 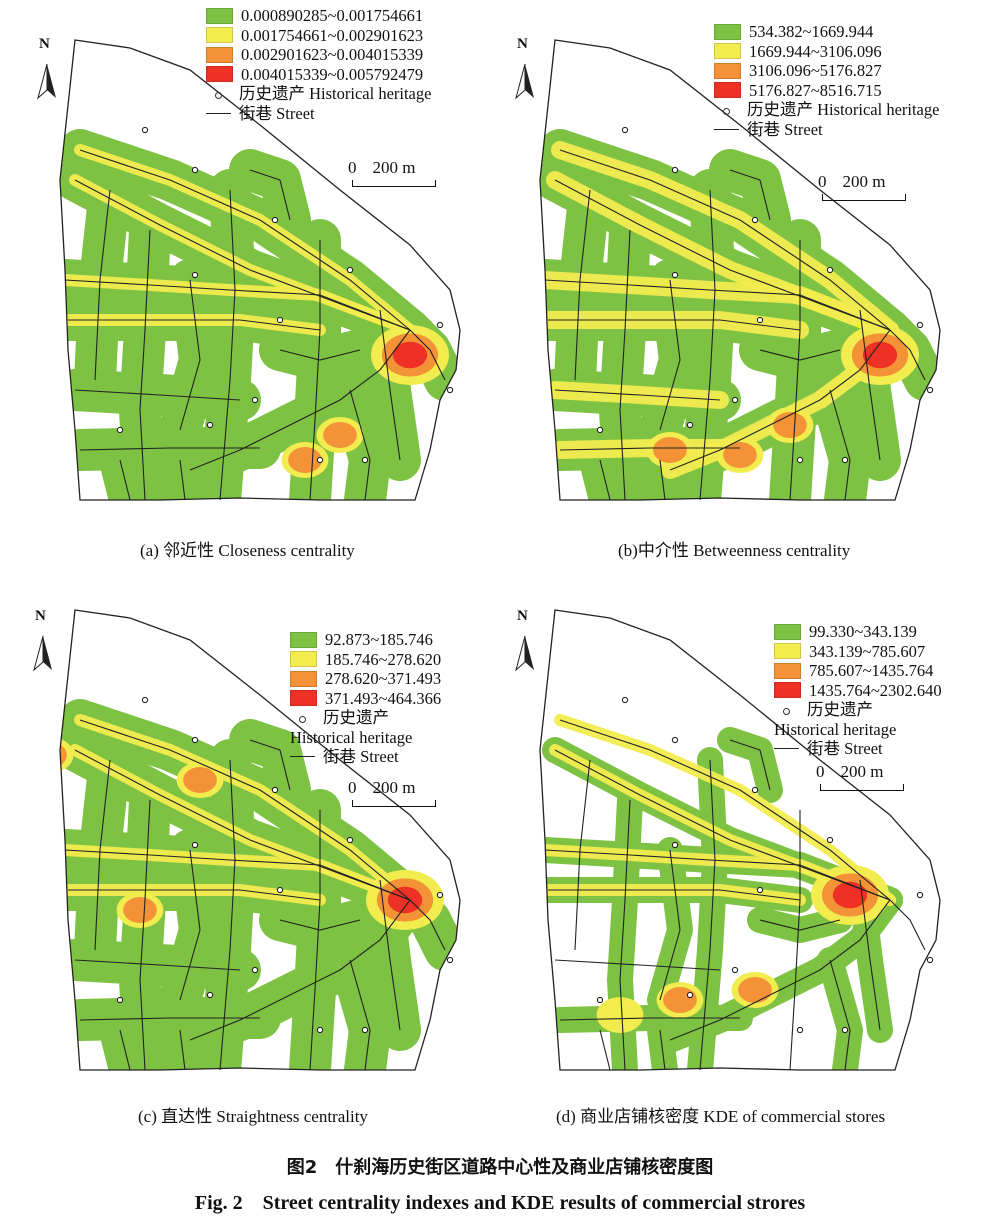 I want to click on legend-item: 0.002901623~0.004015339, so click(x=318, y=55).